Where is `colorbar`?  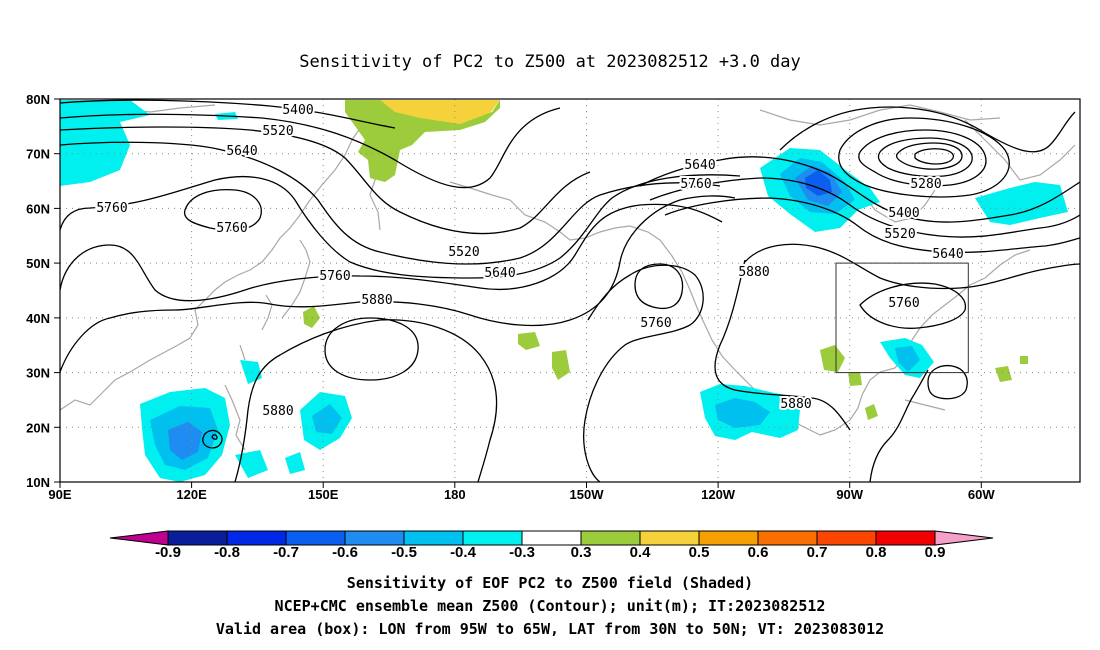
colorbar is located at coordinates (551, 538).